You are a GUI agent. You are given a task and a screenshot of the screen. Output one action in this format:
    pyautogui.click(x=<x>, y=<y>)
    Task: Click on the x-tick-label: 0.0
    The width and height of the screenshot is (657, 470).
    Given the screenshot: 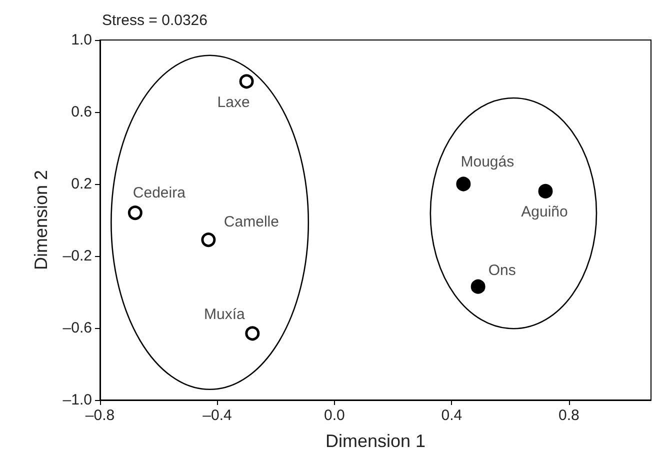 What is the action you would take?
    pyautogui.click(x=334, y=415)
    